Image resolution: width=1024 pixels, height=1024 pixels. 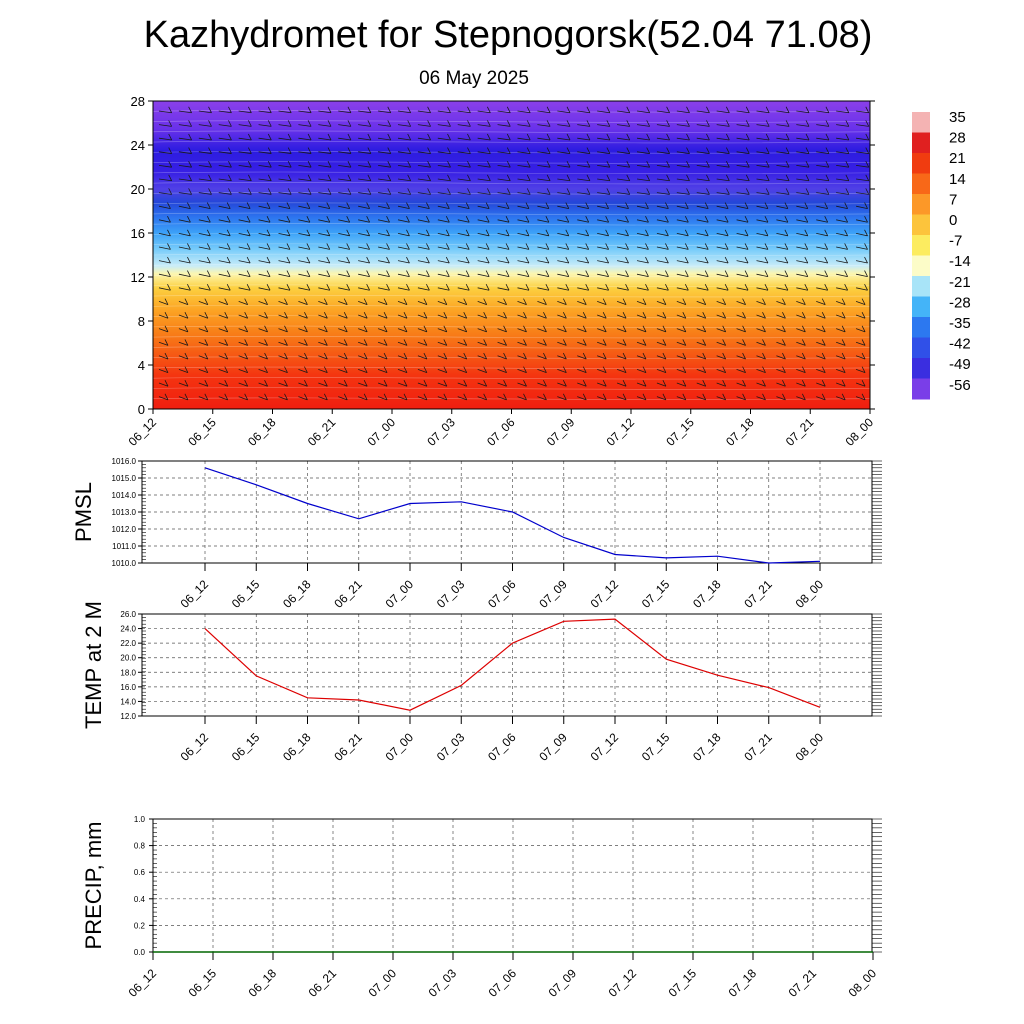 I want to click on x-tick-label: 06_12, so click(x=195, y=747).